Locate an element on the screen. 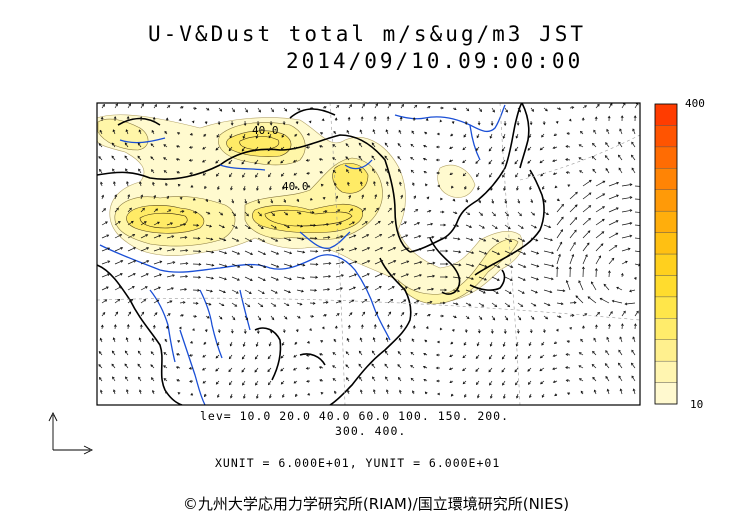 Image resolution: width=752 pixels, height=532 pixels. colorbar-max-label: 400 is located at coordinates (695, 103).